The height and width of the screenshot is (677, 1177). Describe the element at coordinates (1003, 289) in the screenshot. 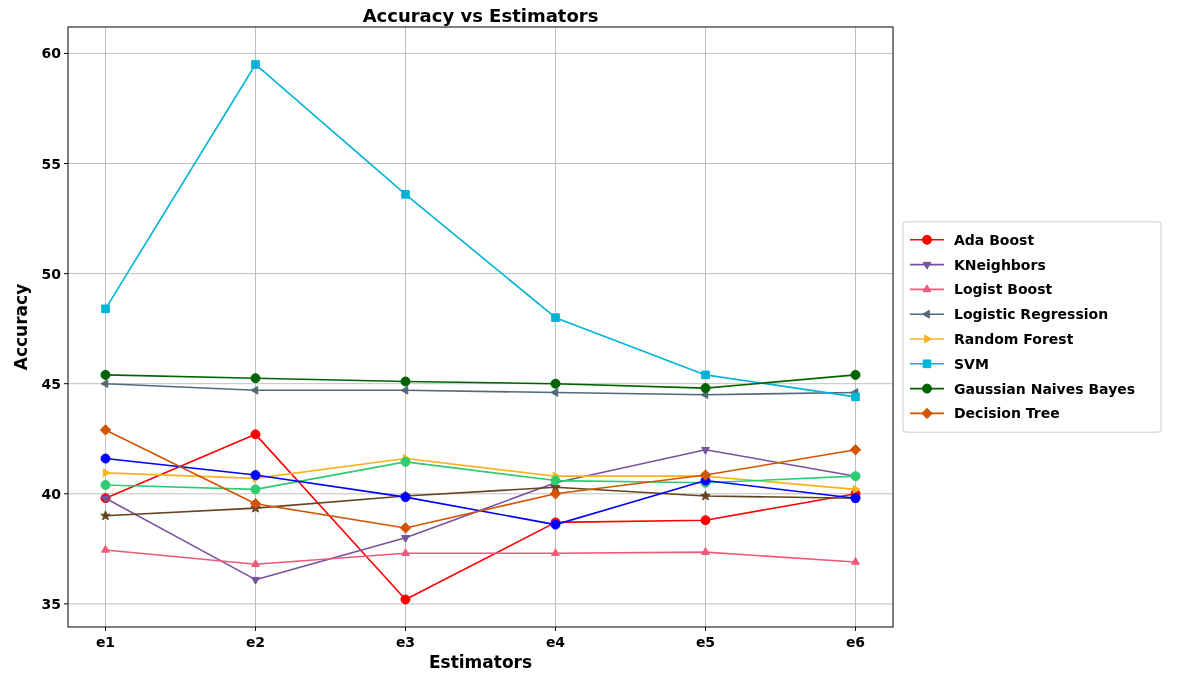

I see `legend-label: Logist Boost` at that location.